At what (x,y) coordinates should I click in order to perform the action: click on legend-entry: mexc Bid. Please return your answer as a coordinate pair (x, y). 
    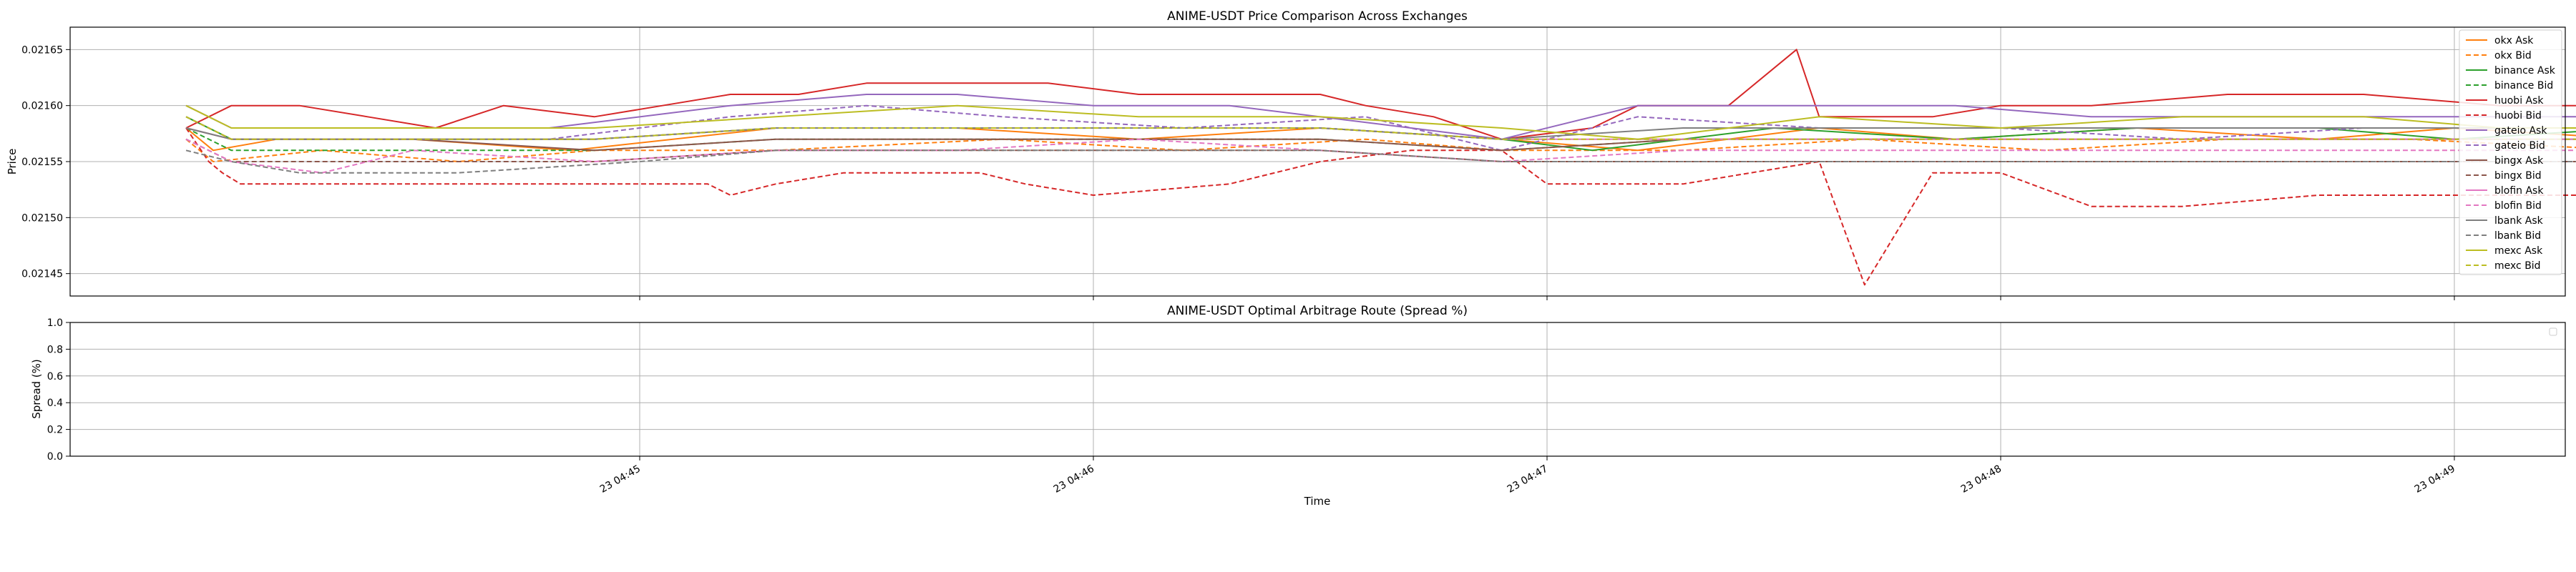
    Looking at the image, I should click on (2503, 266).